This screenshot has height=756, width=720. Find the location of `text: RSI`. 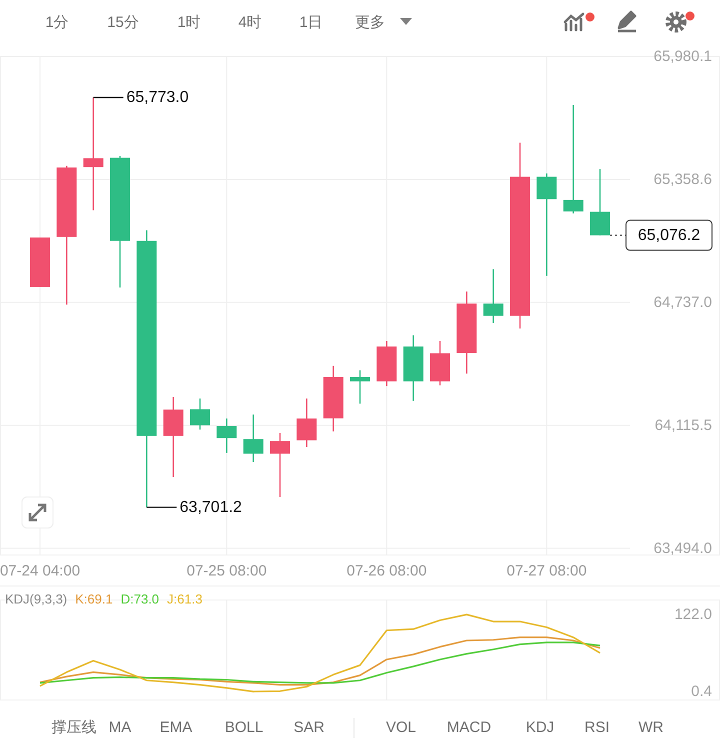

text: RSI is located at coordinates (597, 727).